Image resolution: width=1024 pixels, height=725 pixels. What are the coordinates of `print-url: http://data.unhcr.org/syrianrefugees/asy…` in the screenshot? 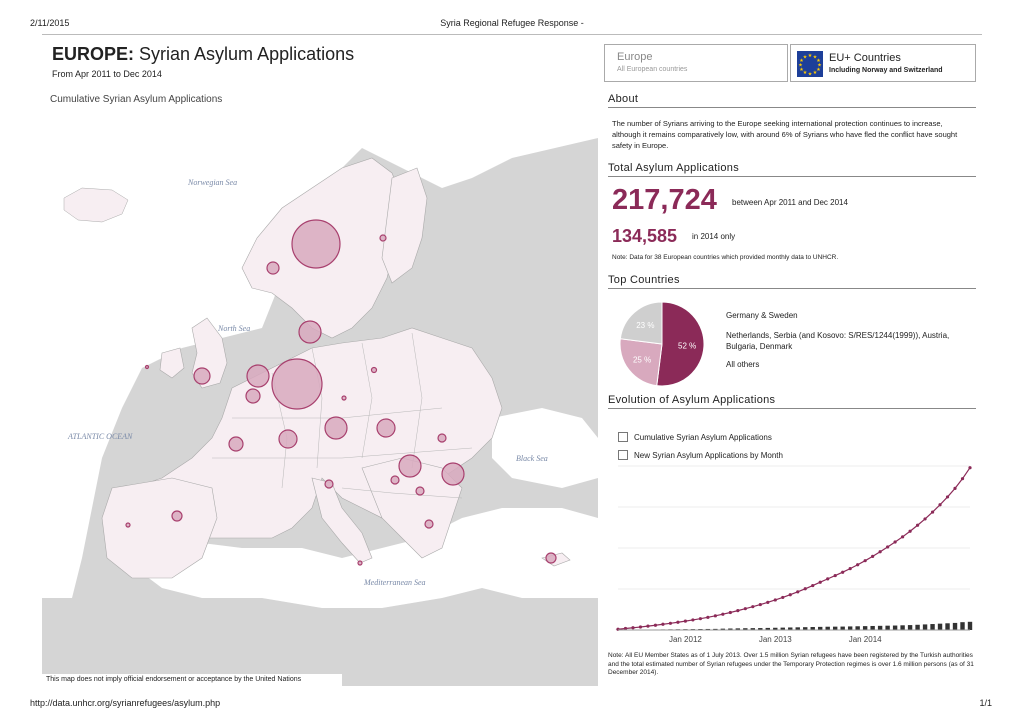 It's located at (125, 703).